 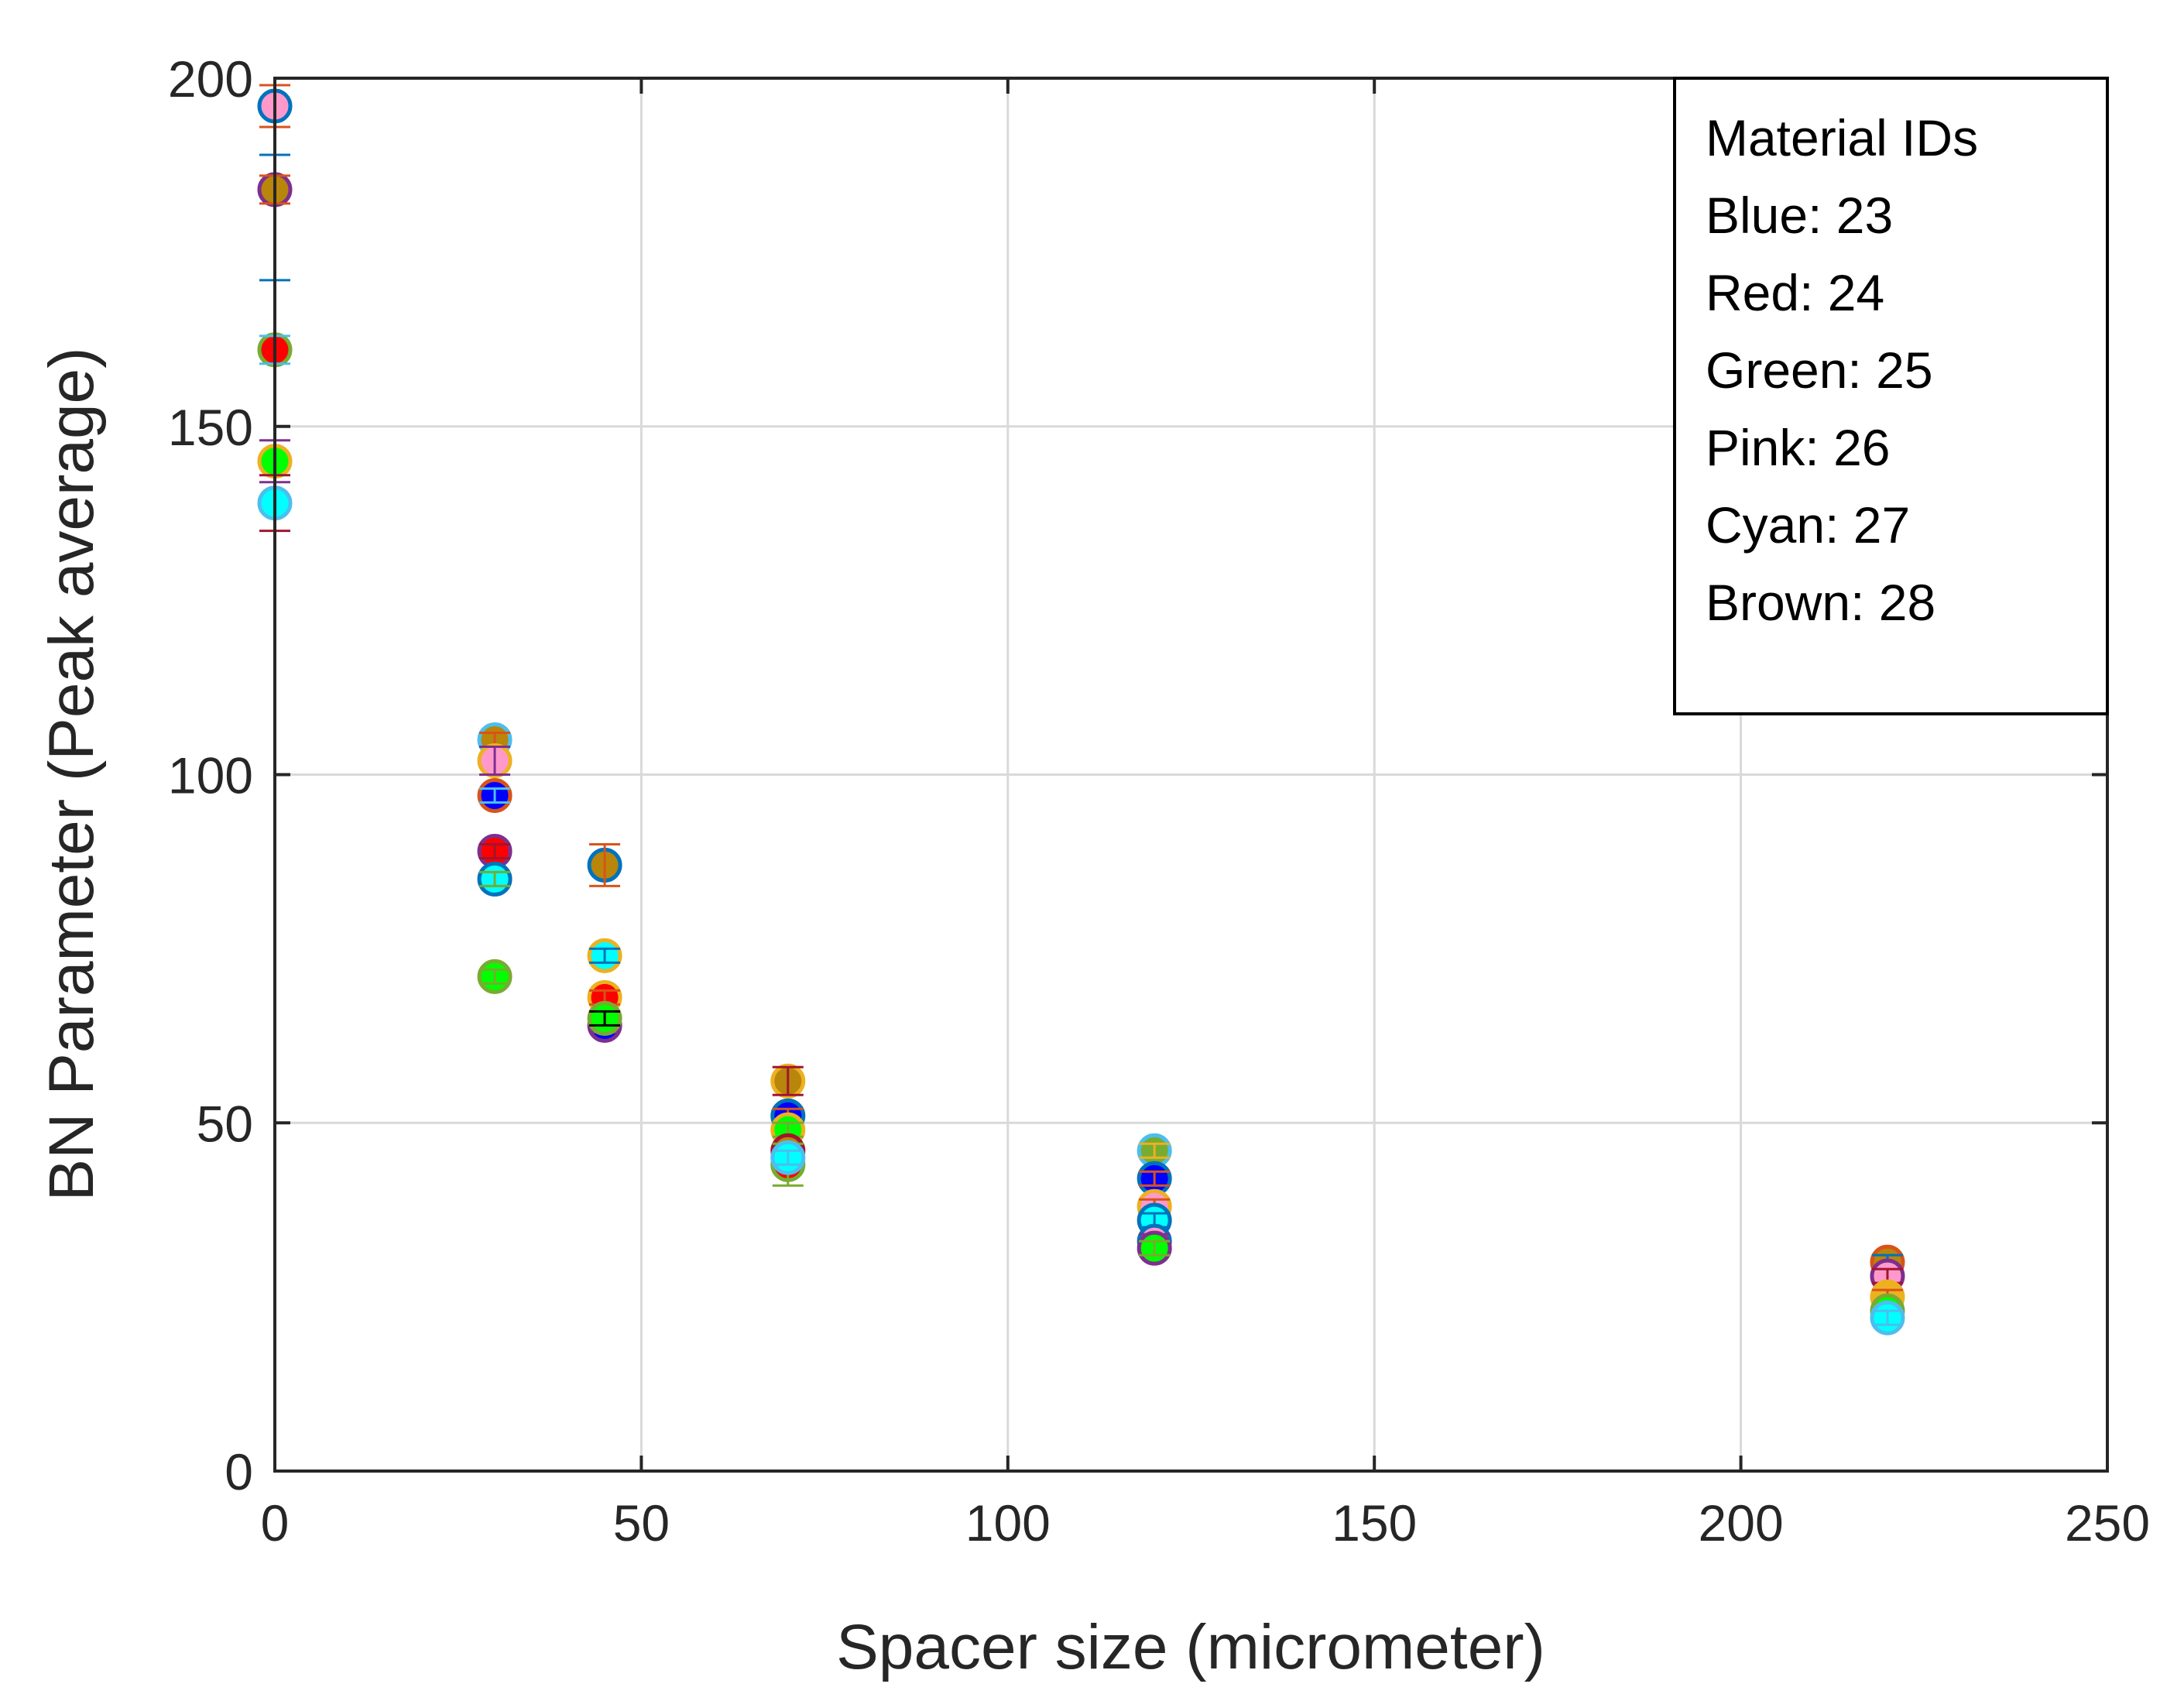 What do you see at coordinates (275, 1523) in the screenshot?
I see `x-tick-label: 0` at bounding box center [275, 1523].